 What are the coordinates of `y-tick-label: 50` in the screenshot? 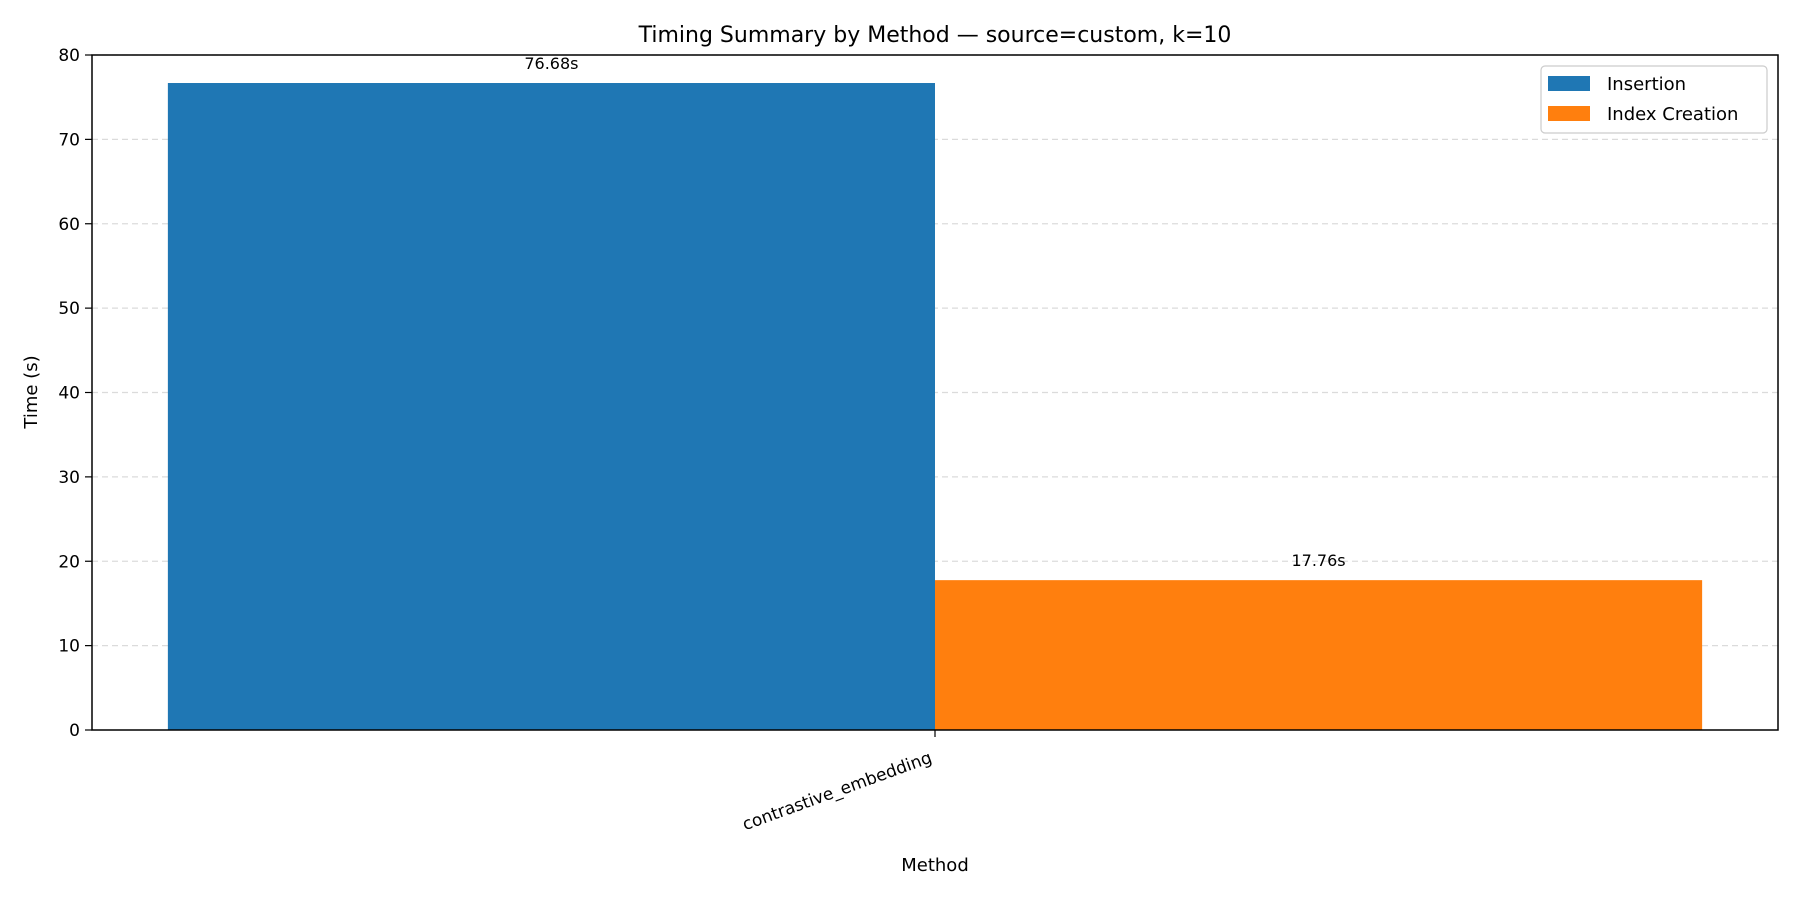 It's located at (69, 309).